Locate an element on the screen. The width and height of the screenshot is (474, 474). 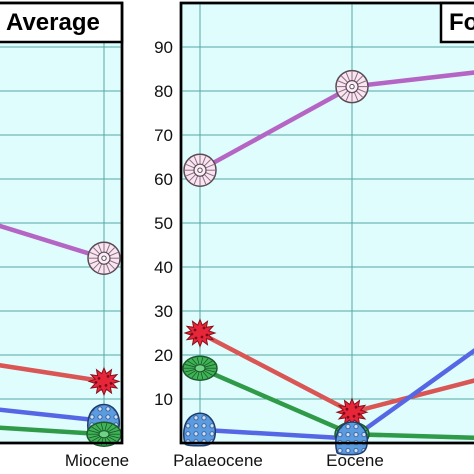
x-tick-label: Palaeocene is located at coordinates (218, 460).